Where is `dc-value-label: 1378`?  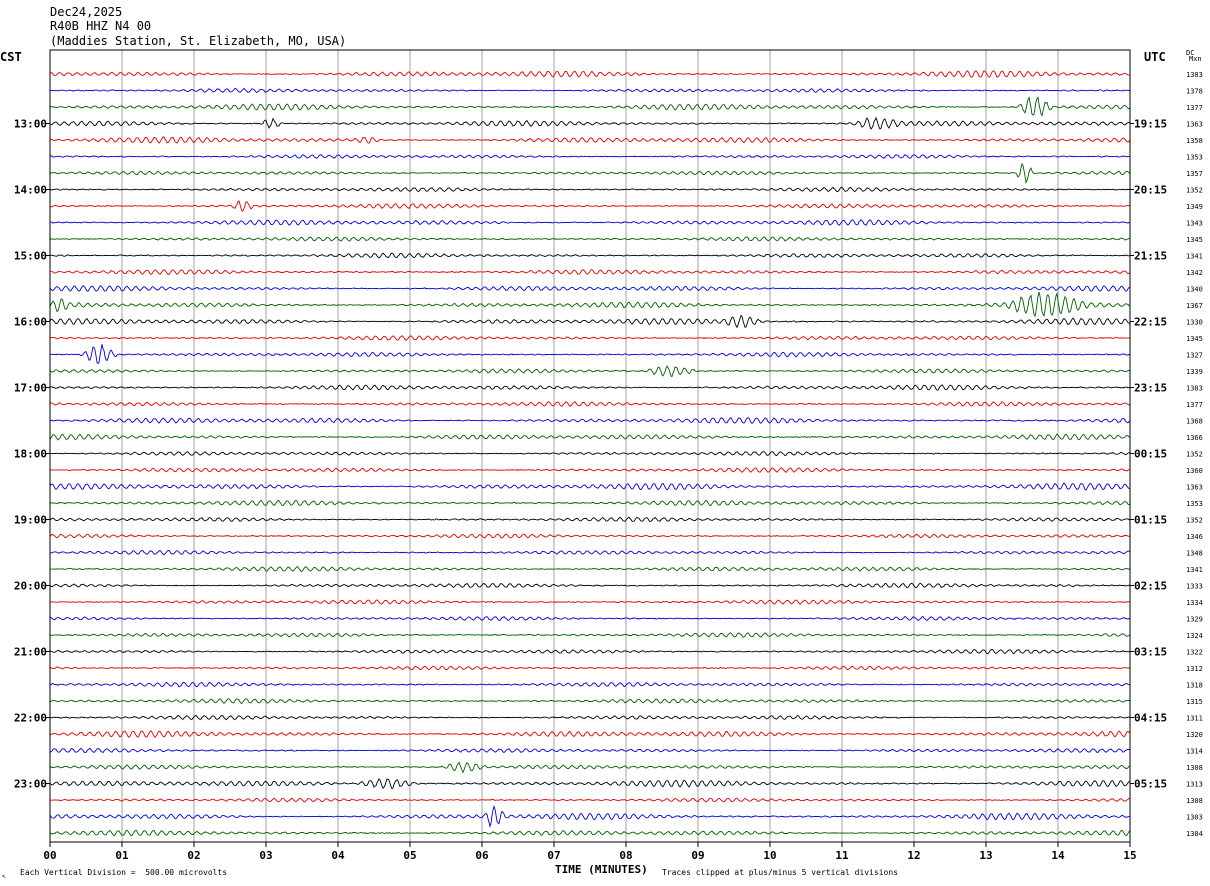 dc-value-label: 1378 is located at coordinates (1194, 92).